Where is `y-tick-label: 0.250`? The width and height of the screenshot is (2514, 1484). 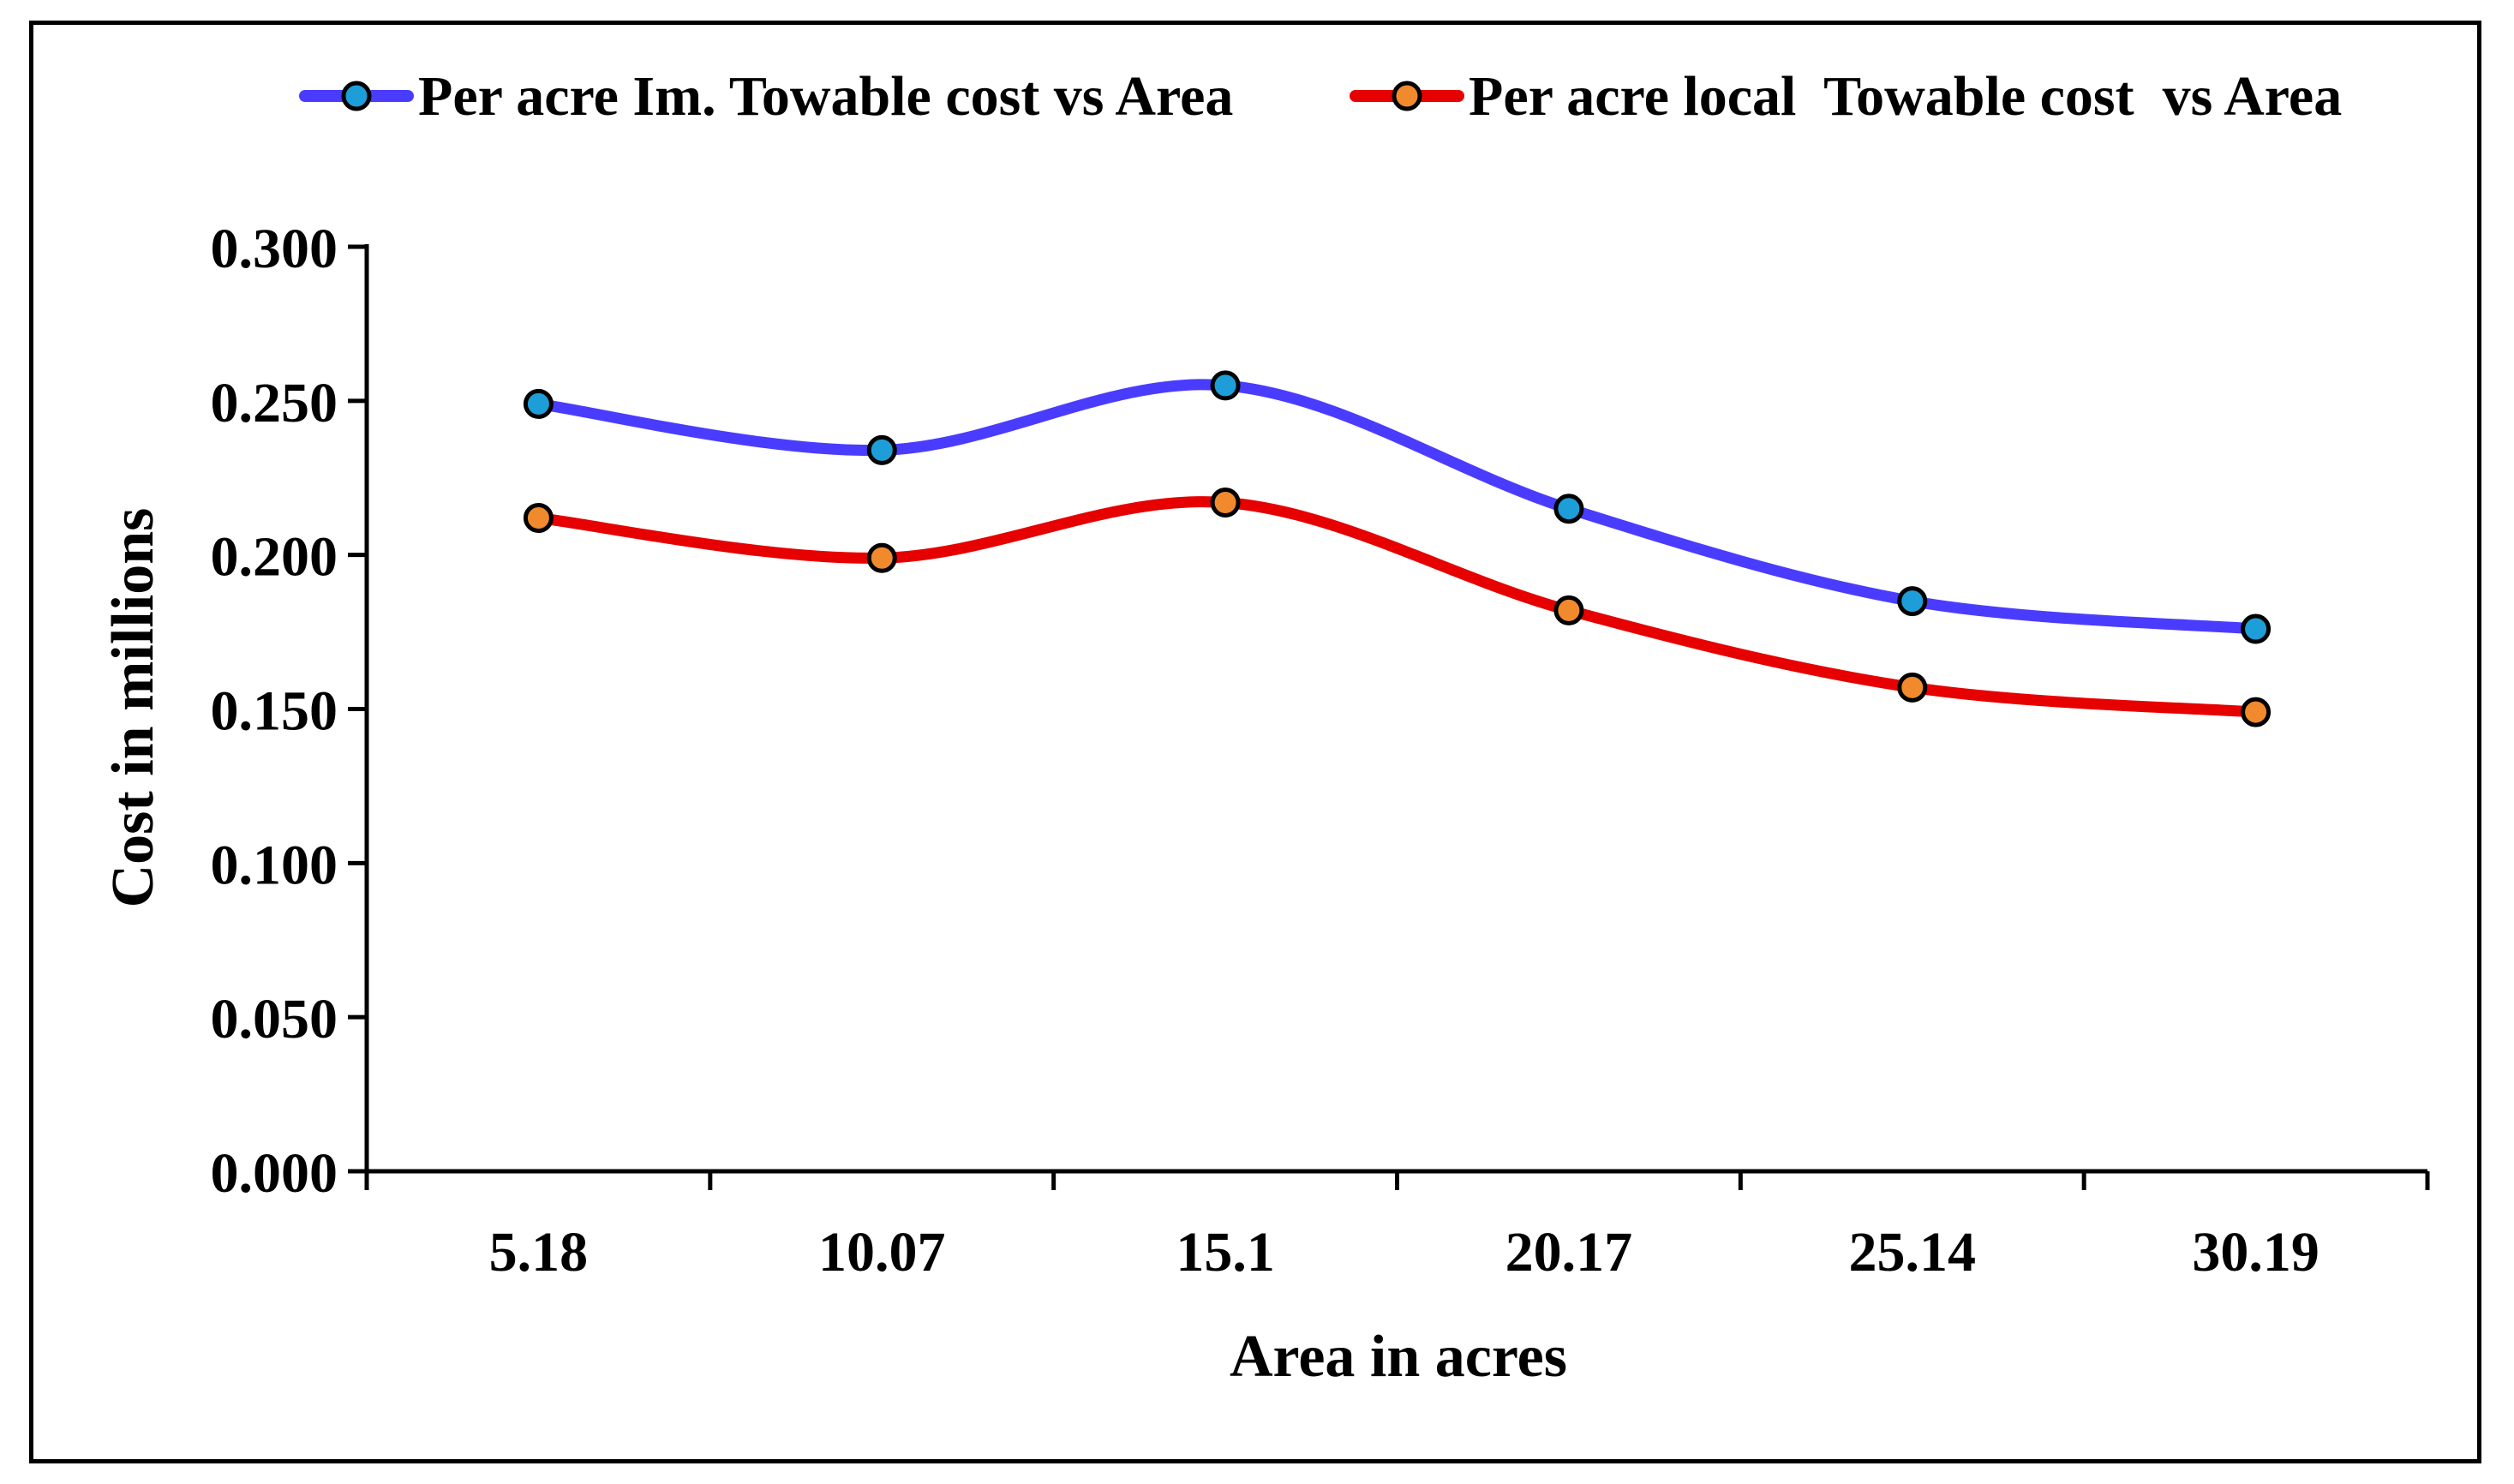
y-tick-label: 0.250 is located at coordinates (274, 403).